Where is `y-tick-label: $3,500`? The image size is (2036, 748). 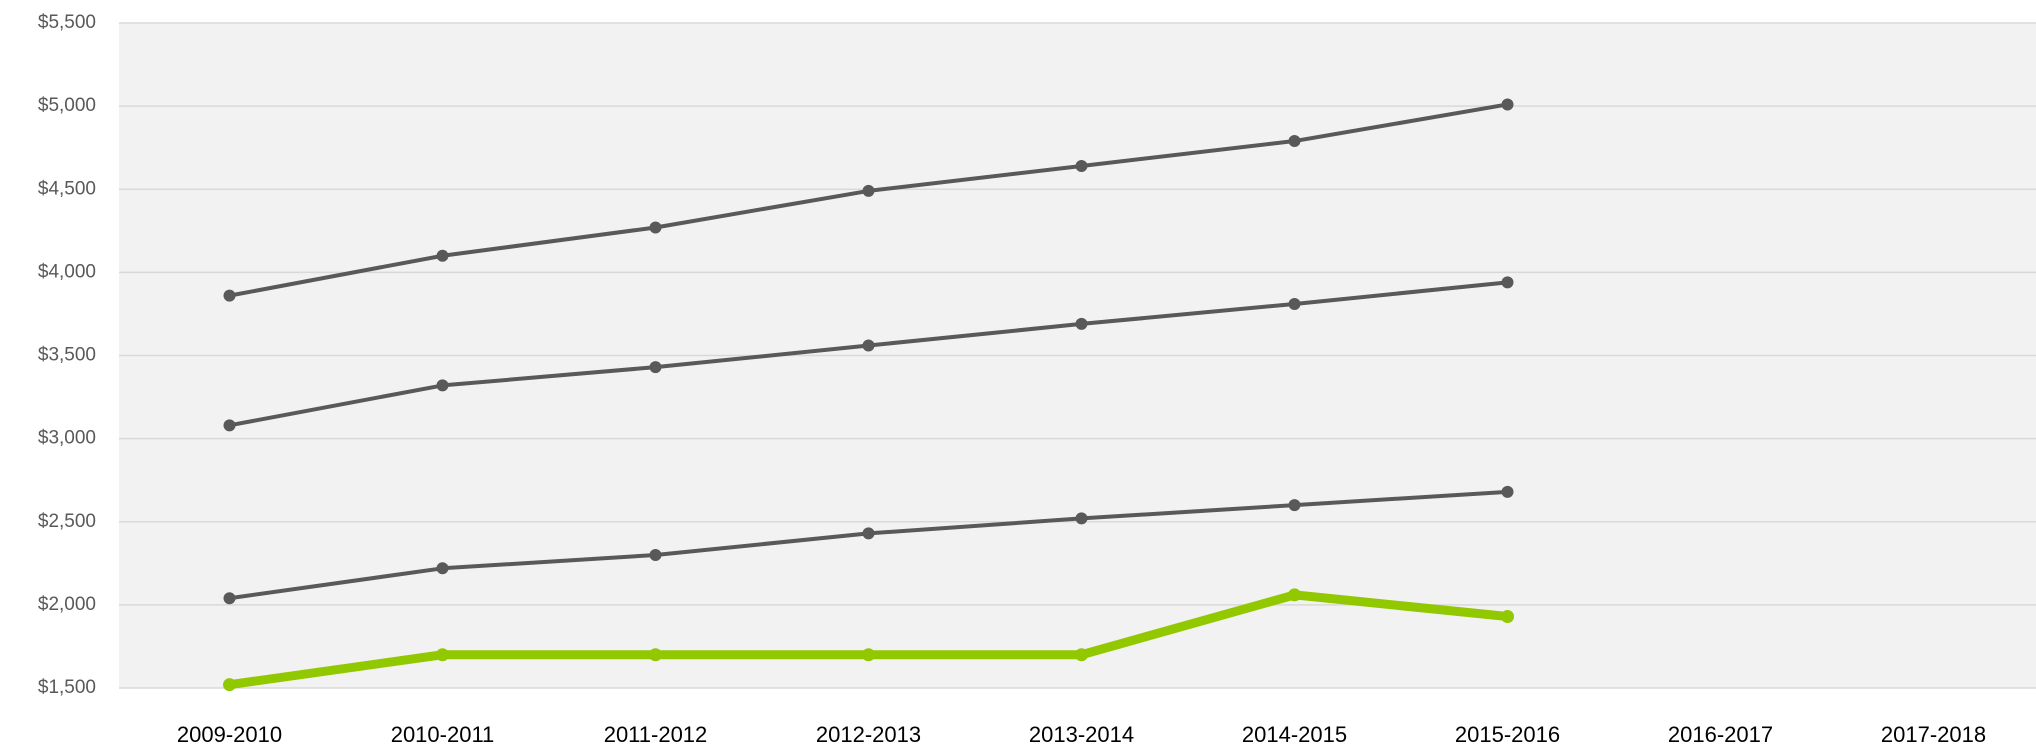 y-tick-label: $3,500 is located at coordinates (67, 355).